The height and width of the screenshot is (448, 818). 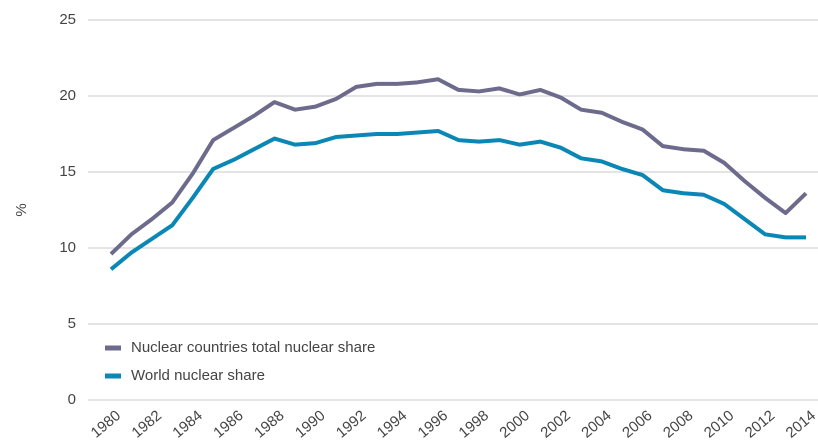 What do you see at coordinates (351, 424) in the screenshot?
I see `x-tick-label: 1992` at bounding box center [351, 424].